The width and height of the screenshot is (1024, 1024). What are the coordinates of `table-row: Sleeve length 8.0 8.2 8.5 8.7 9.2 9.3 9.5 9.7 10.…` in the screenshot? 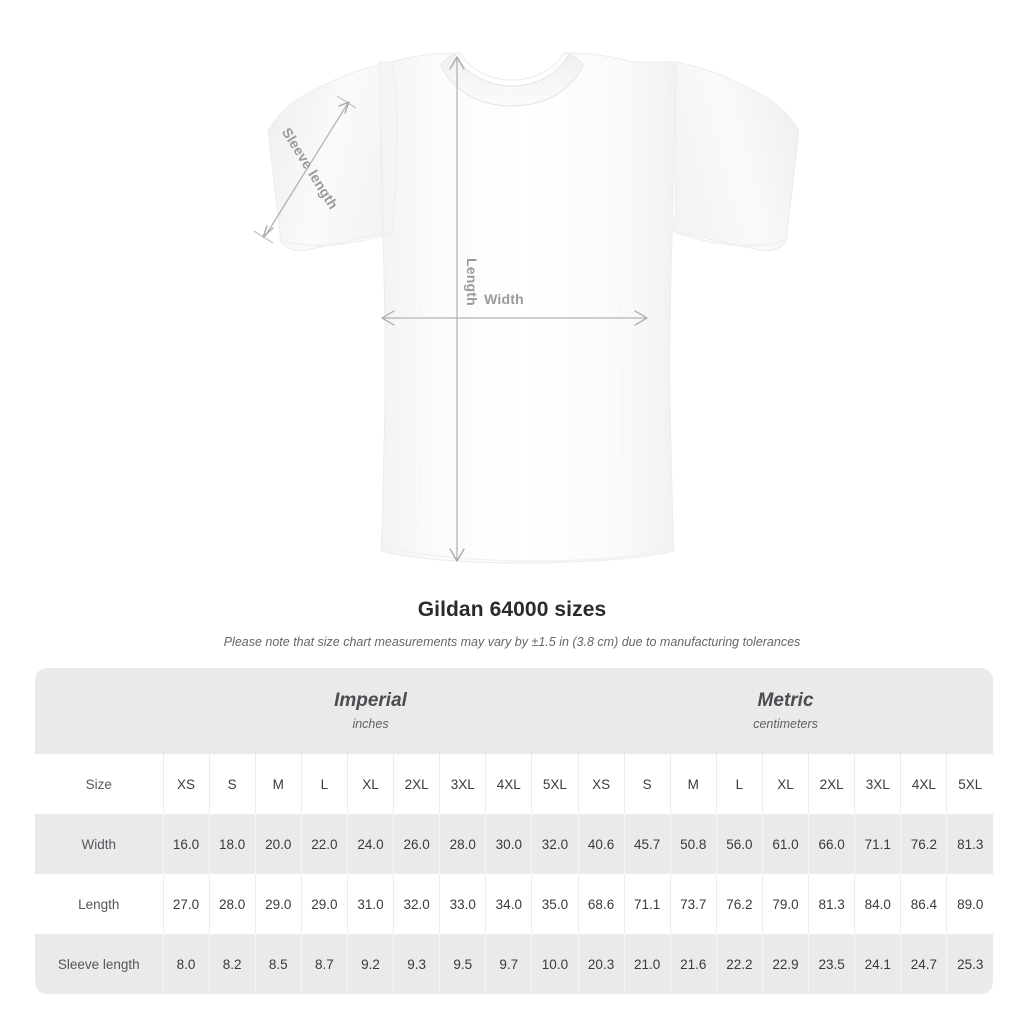 It's located at (514, 964).